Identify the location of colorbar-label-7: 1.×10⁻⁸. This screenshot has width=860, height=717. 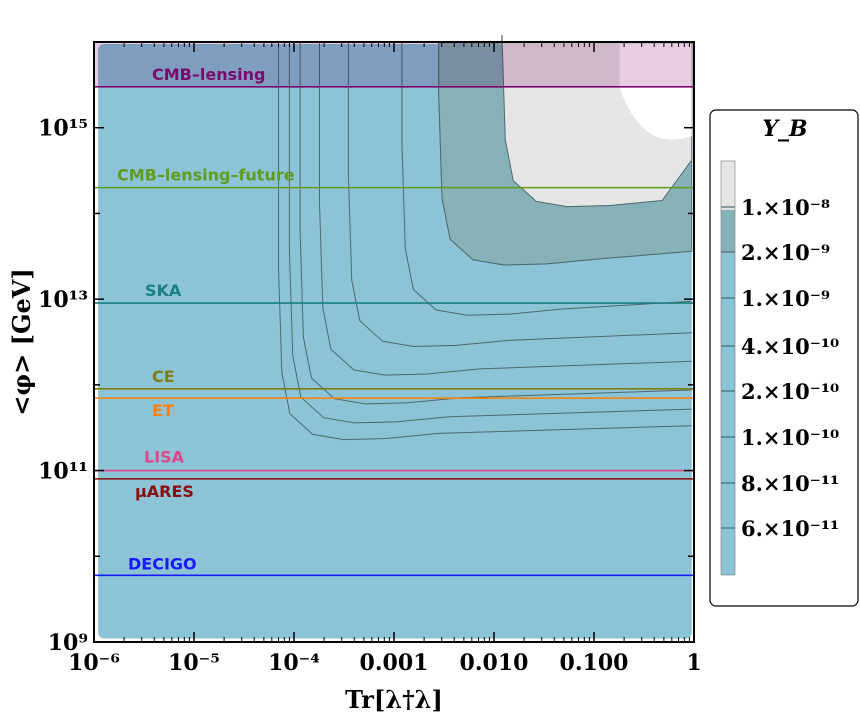
(785, 207).